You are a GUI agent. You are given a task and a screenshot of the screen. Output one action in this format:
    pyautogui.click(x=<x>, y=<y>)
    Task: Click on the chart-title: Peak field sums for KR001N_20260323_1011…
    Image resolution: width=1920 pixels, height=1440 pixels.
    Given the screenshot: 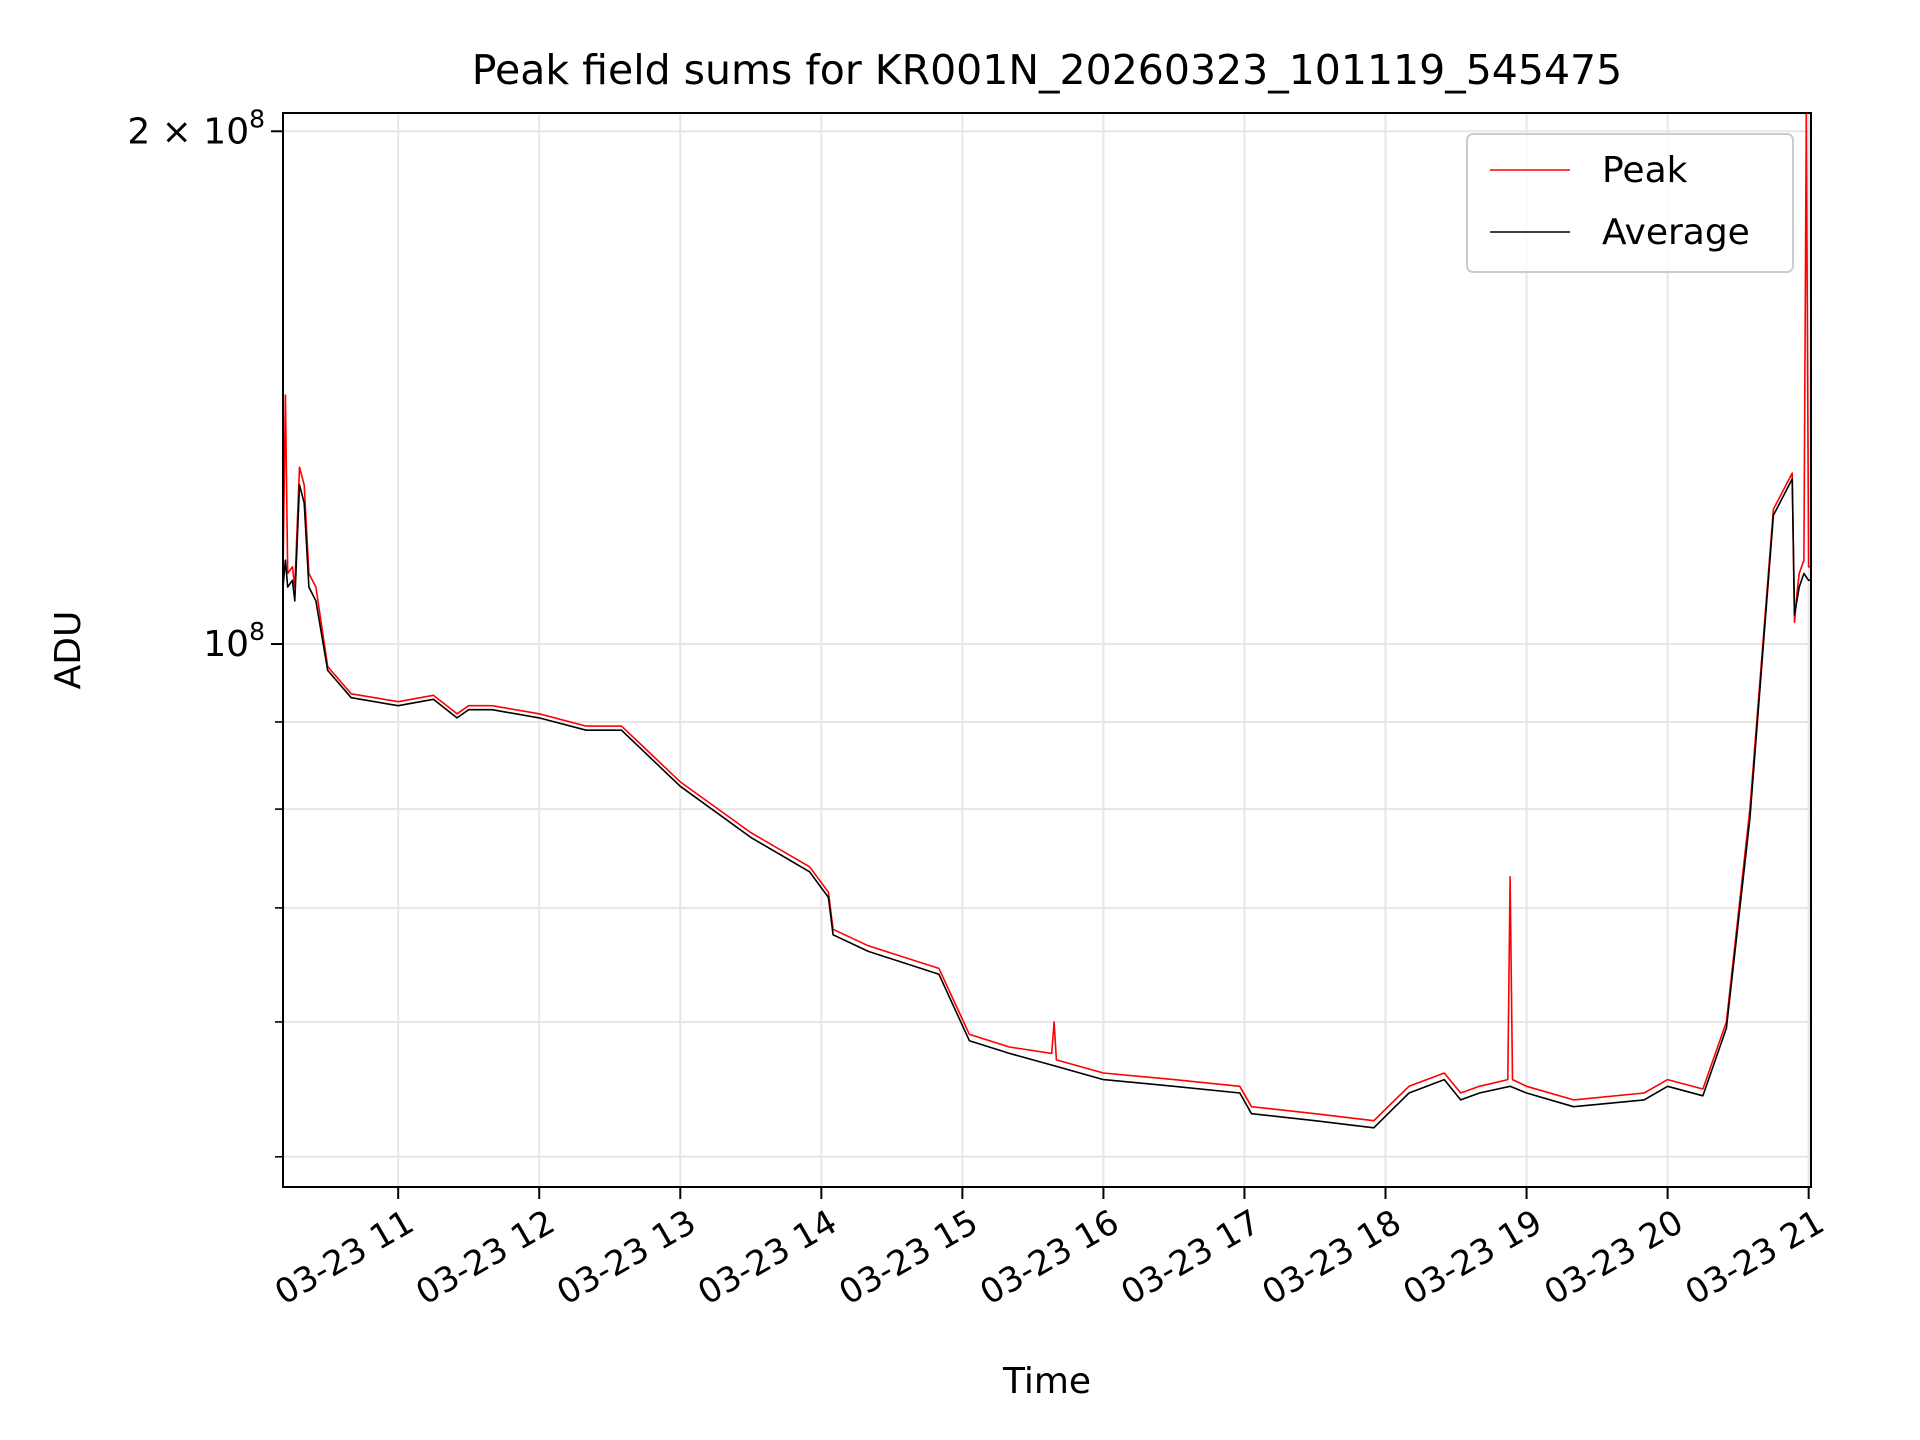 What is the action you would take?
    pyautogui.click(x=1047, y=70)
    